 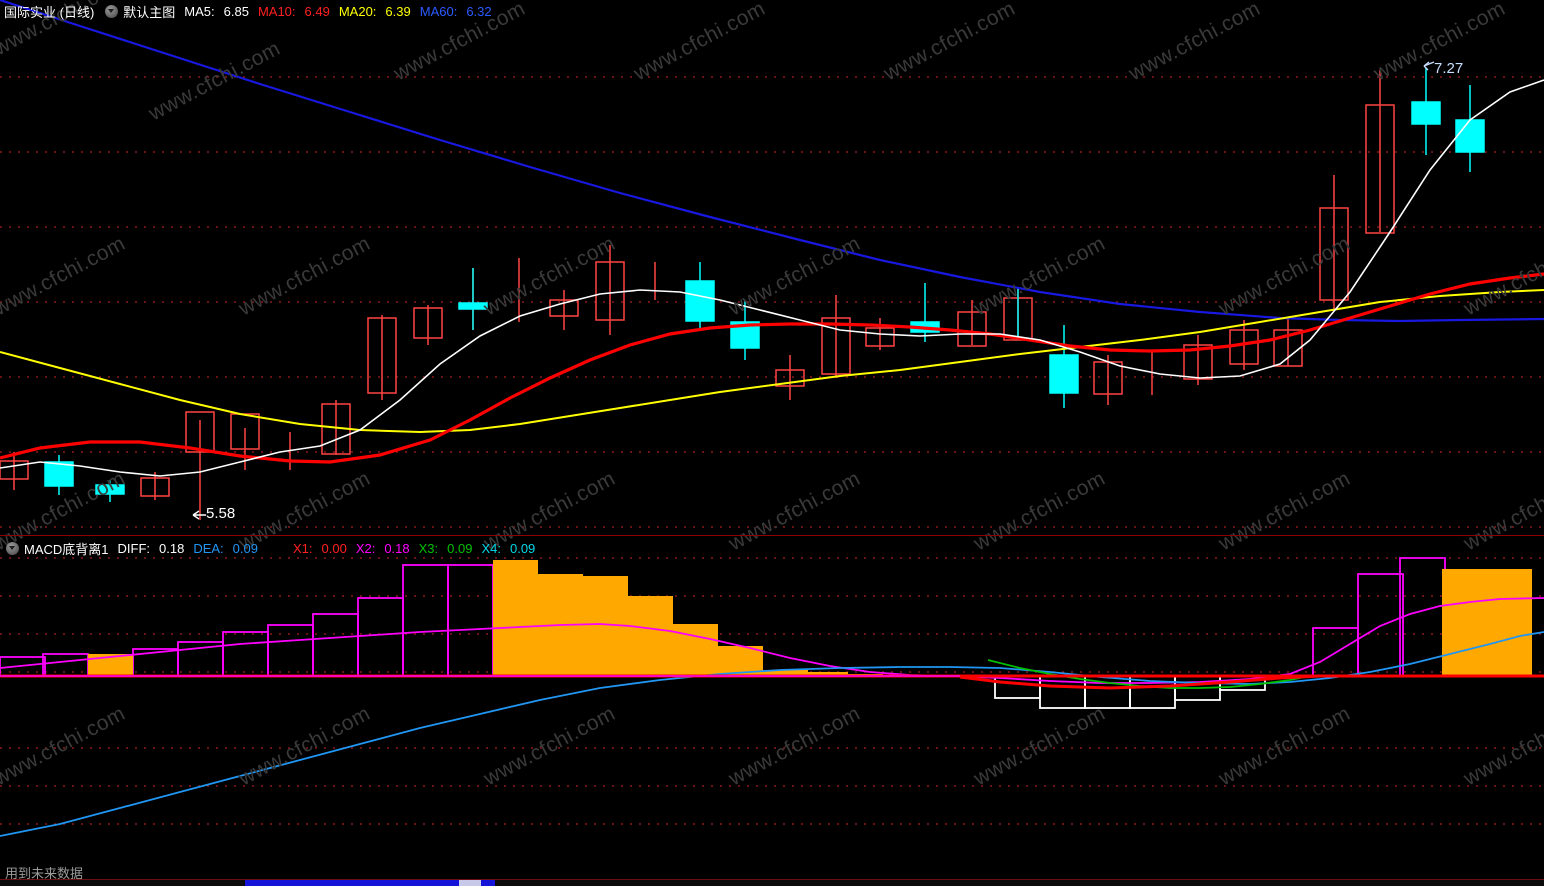 I want to click on ma20-legend-label: MA20:, so click(x=357, y=11).